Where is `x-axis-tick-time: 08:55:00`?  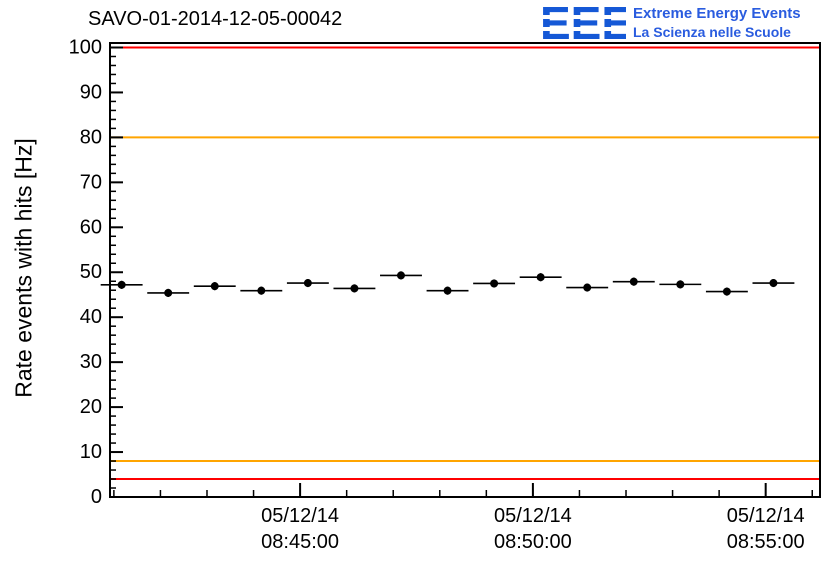 x-axis-tick-time: 08:55:00 is located at coordinates (766, 542).